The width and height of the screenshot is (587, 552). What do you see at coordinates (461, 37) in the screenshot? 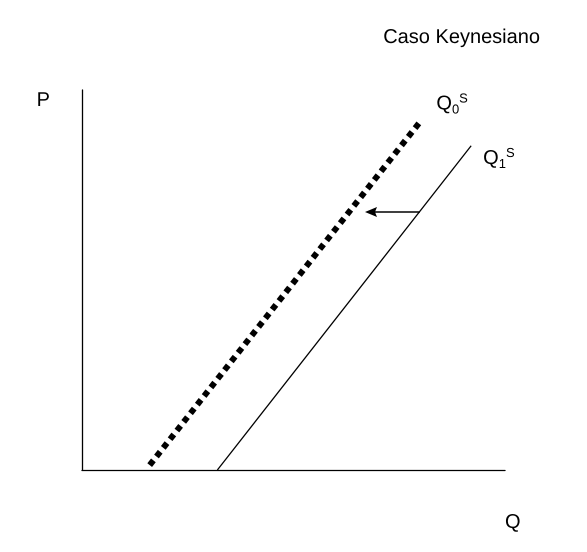
I see `chart-title: Caso Keynesiano` at bounding box center [461, 37].